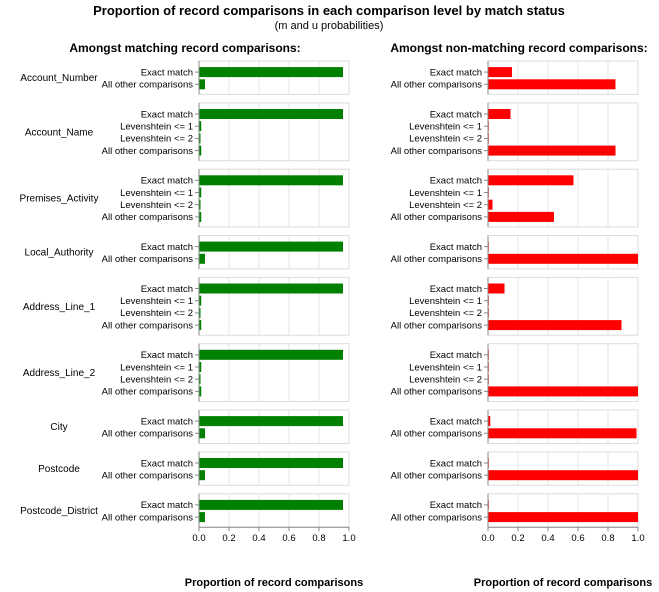  Describe the element at coordinates (59, 132) in the screenshot. I see `feature-label: Account_Name` at that location.